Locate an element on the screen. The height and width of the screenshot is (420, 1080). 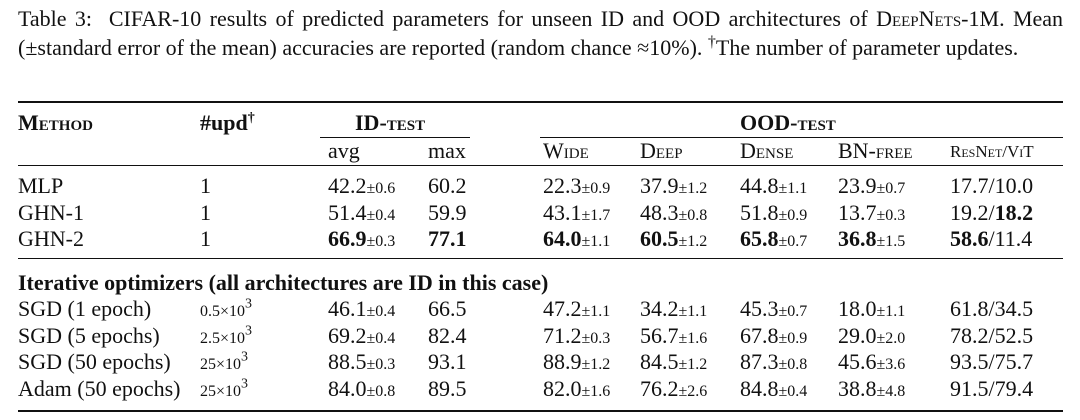
cell-text: 19.2/ is located at coordinates (972, 212).